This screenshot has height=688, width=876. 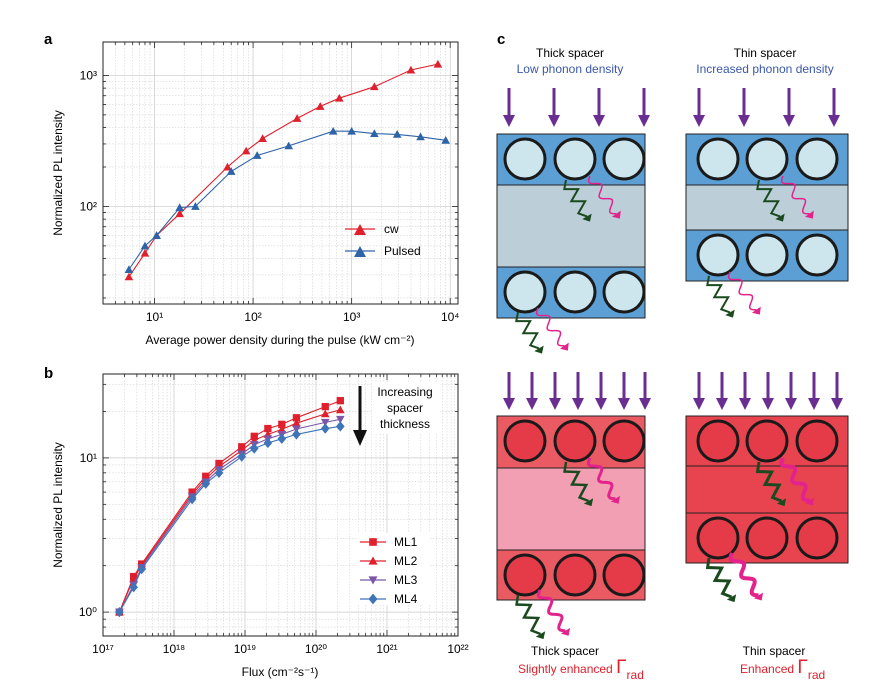 What do you see at coordinates (405, 424) in the screenshot?
I see `annotation-line-3: thickness` at bounding box center [405, 424].